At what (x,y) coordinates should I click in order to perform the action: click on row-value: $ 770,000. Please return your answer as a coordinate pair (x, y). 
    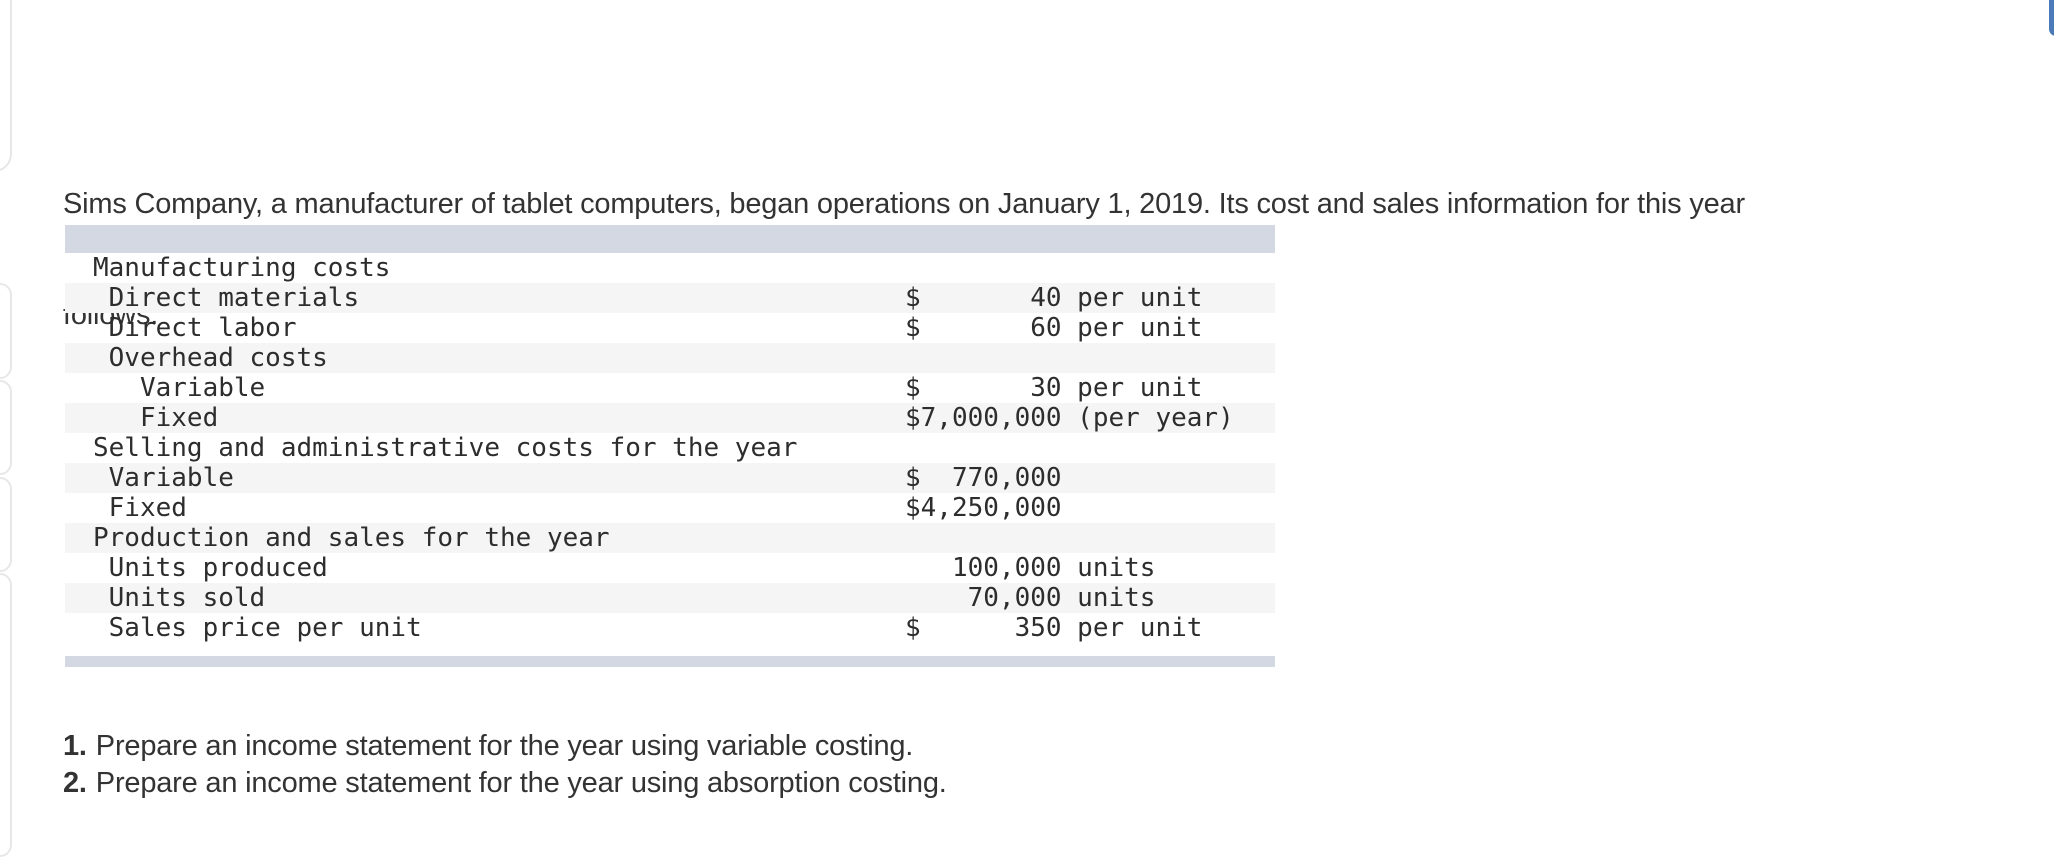
    Looking at the image, I should click on (983, 478).